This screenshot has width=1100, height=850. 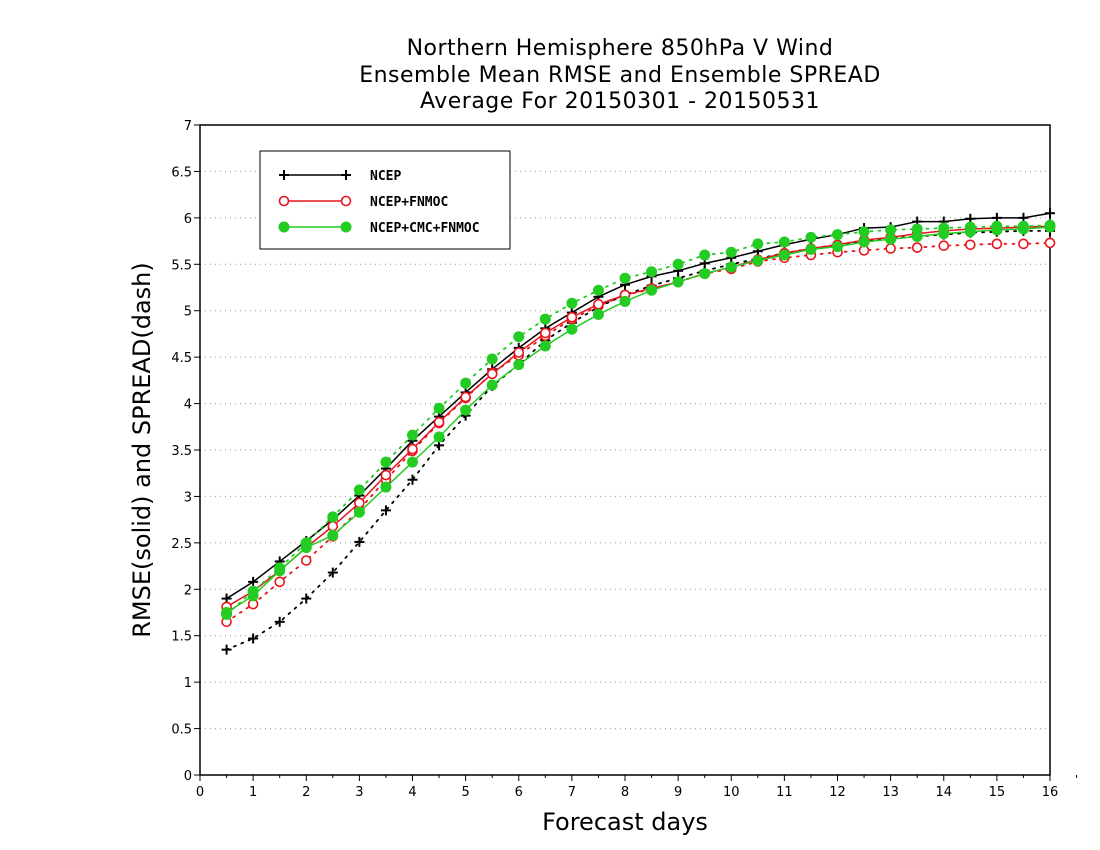 What do you see at coordinates (188, 312) in the screenshot?
I see `y-tick-label: 5` at bounding box center [188, 312].